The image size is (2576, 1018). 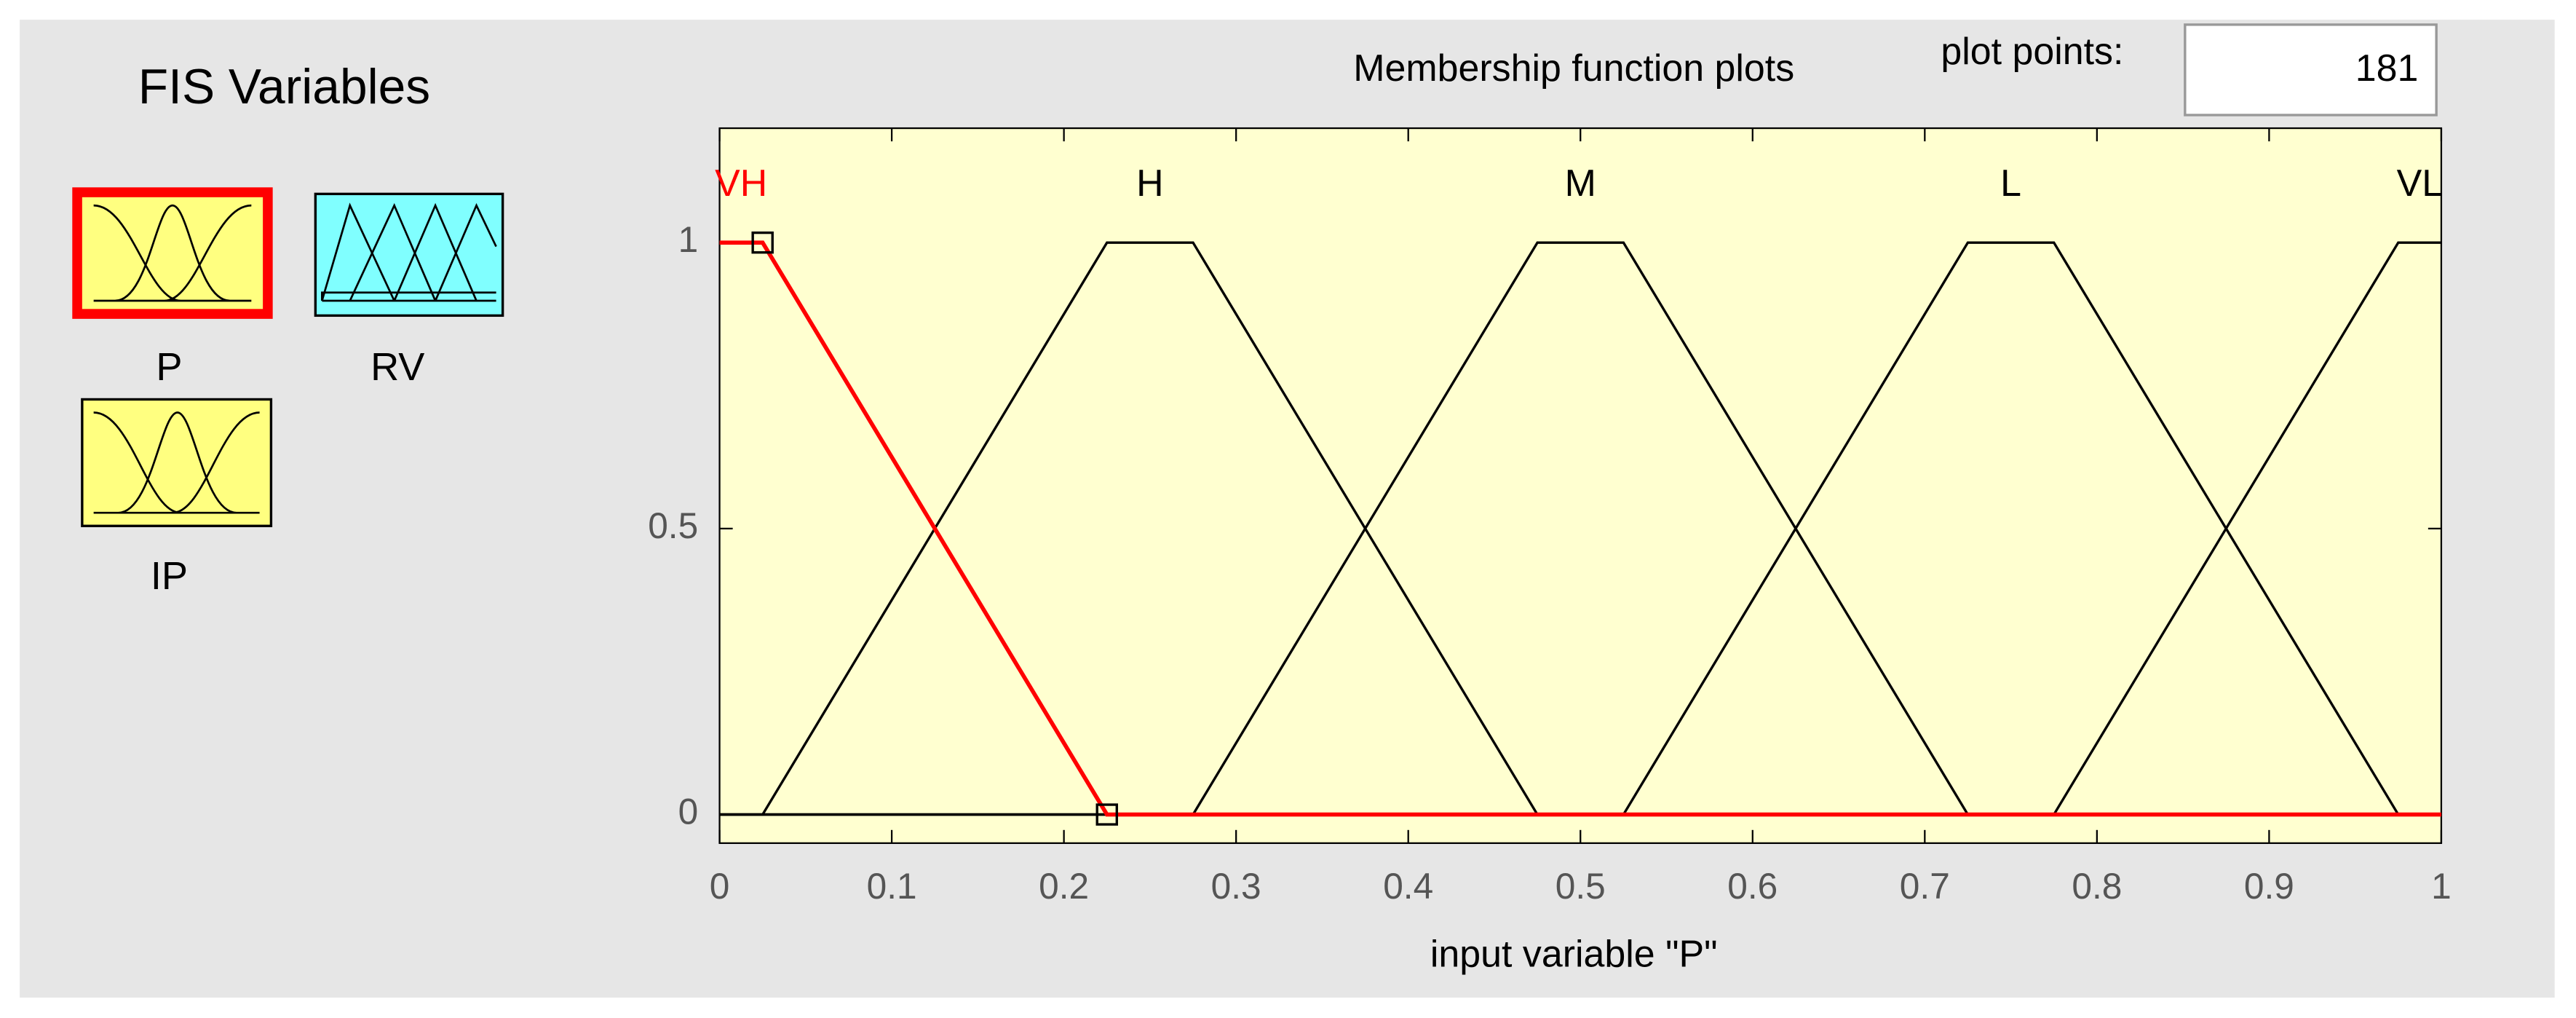 What do you see at coordinates (397, 367) in the screenshot?
I see `variable-label: RV` at bounding box center [397, 367].